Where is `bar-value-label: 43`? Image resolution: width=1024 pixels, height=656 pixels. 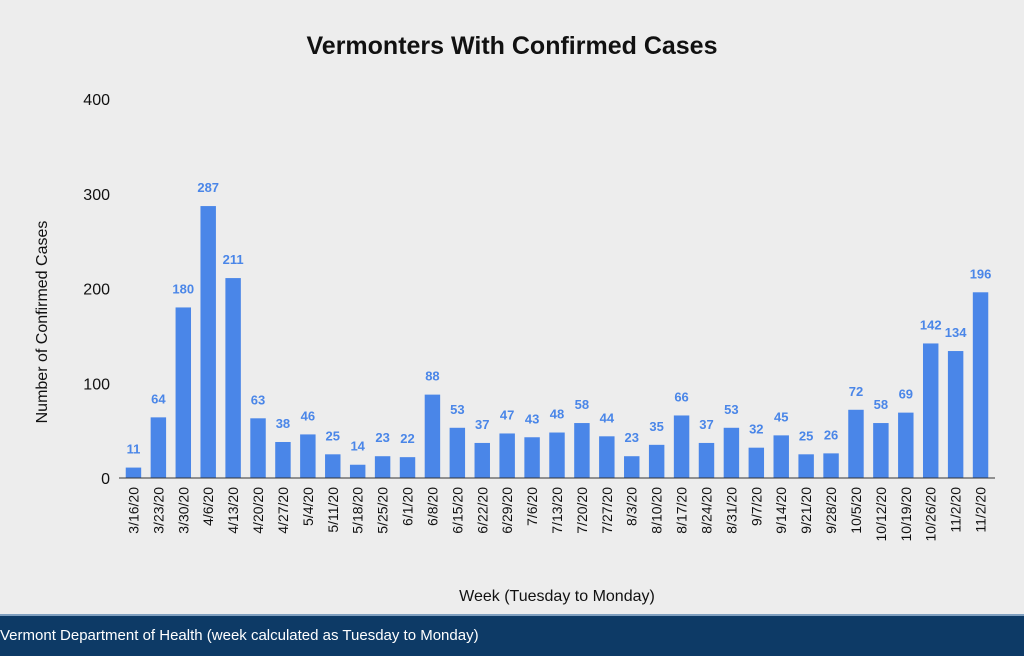 bar-value-label: 43 is located at coordinates (532, 418).